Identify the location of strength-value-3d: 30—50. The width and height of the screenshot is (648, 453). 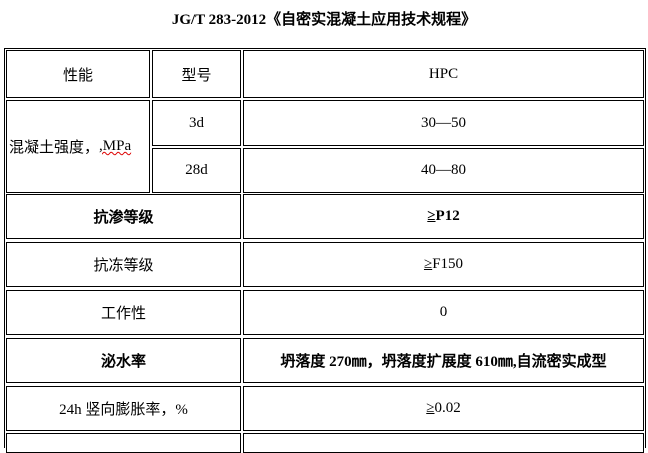
(443, 123).